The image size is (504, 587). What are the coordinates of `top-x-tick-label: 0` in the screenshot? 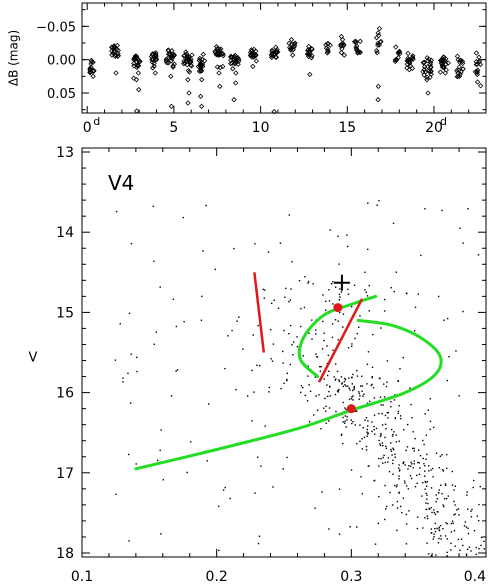 It's located at (87, 128).